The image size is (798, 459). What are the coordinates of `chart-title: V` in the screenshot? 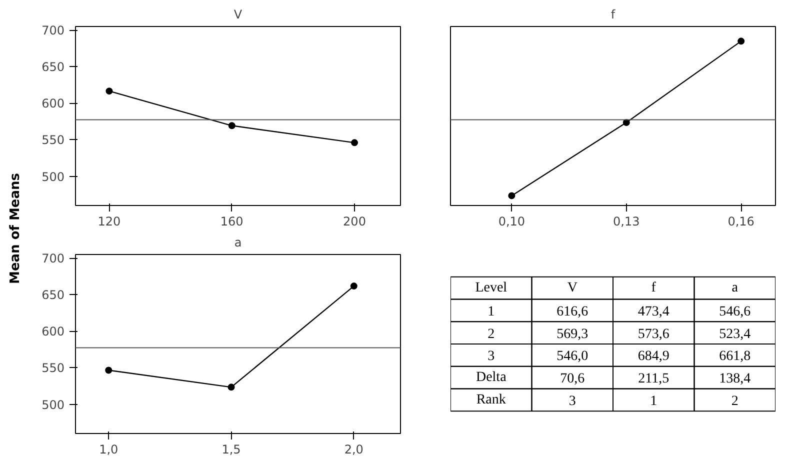 It's located at (238, 15).